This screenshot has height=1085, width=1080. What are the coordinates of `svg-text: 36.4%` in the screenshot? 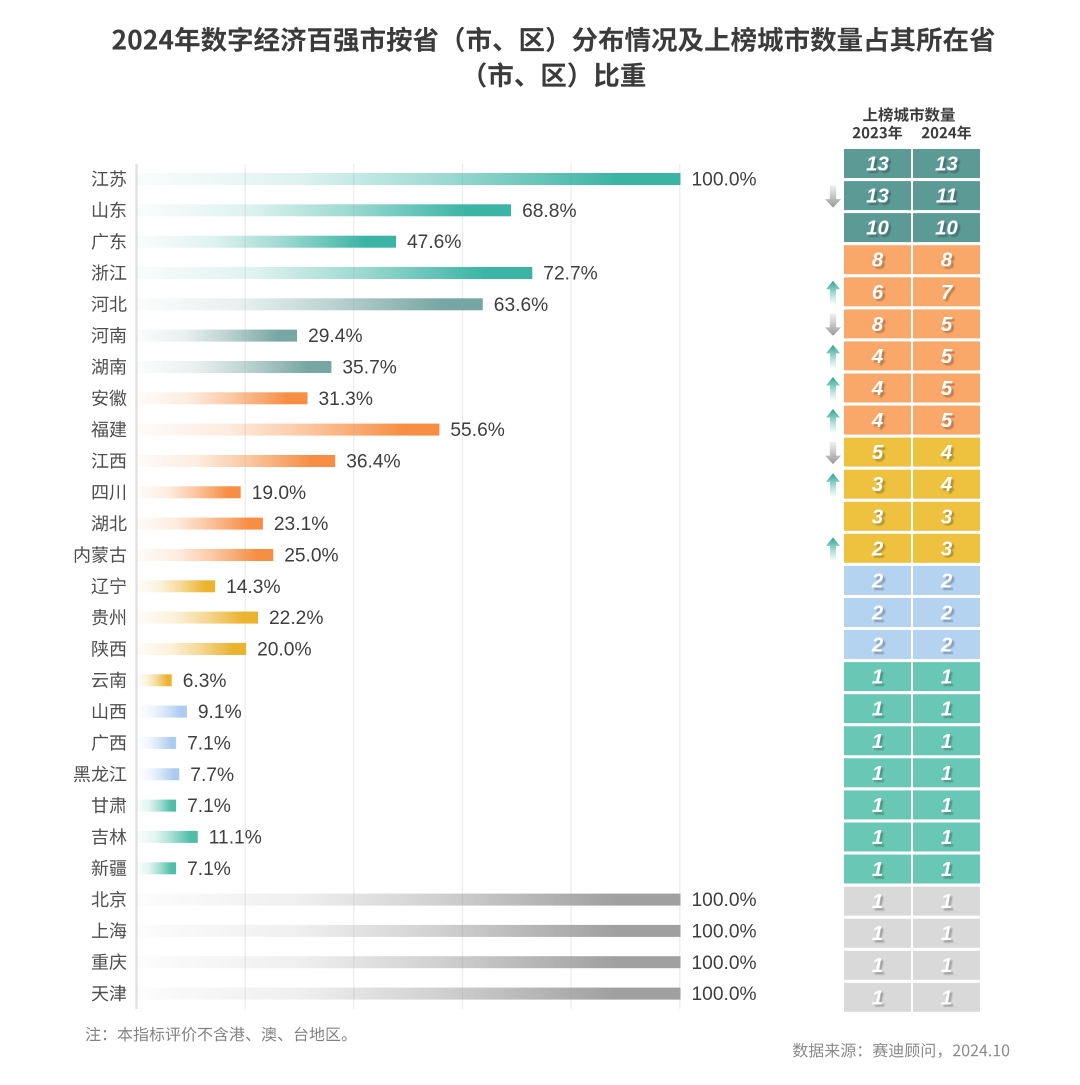 It's located at (373, 462).